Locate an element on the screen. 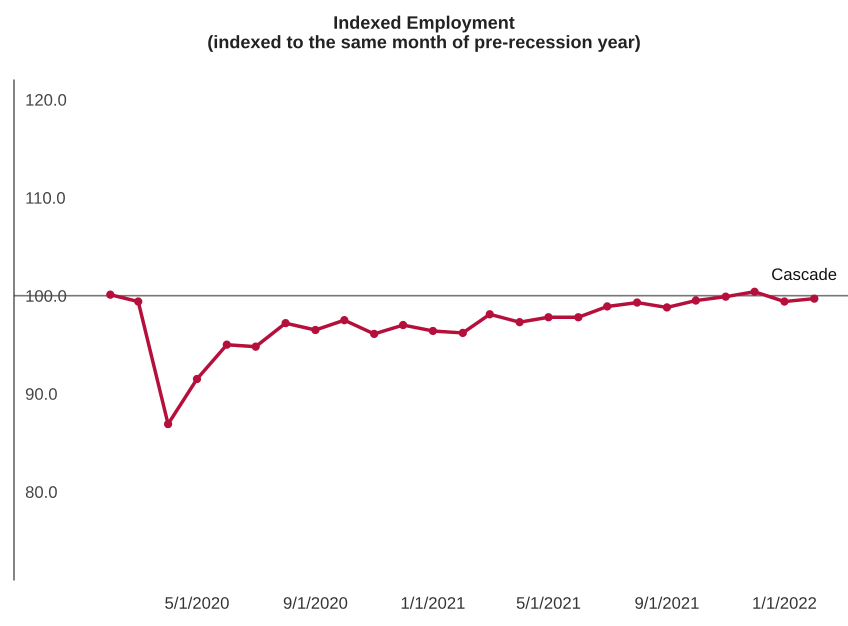 The width and height of the screenshot is (848, 626). x-tick-label: 5/1/2020 is located at coordinates (197, 602).